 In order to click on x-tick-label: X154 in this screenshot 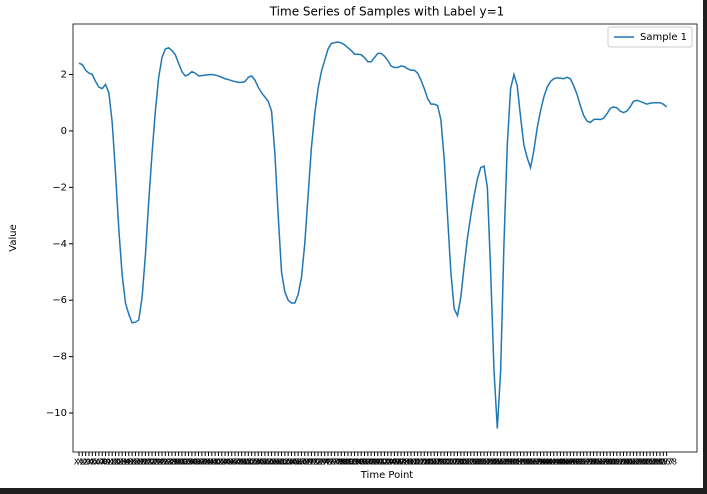, I will do `click(587, 462)`.